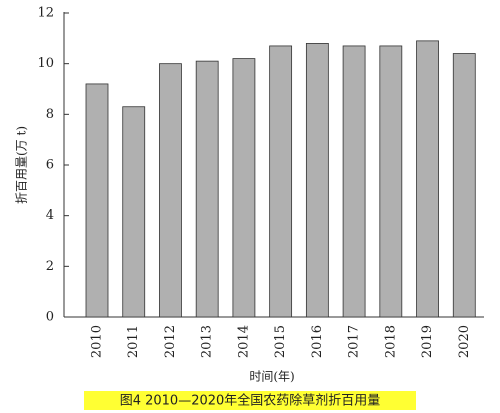 This screenshot has height=413, width=500. I want to click on x-tick-label: 2011, so click(133, 341).